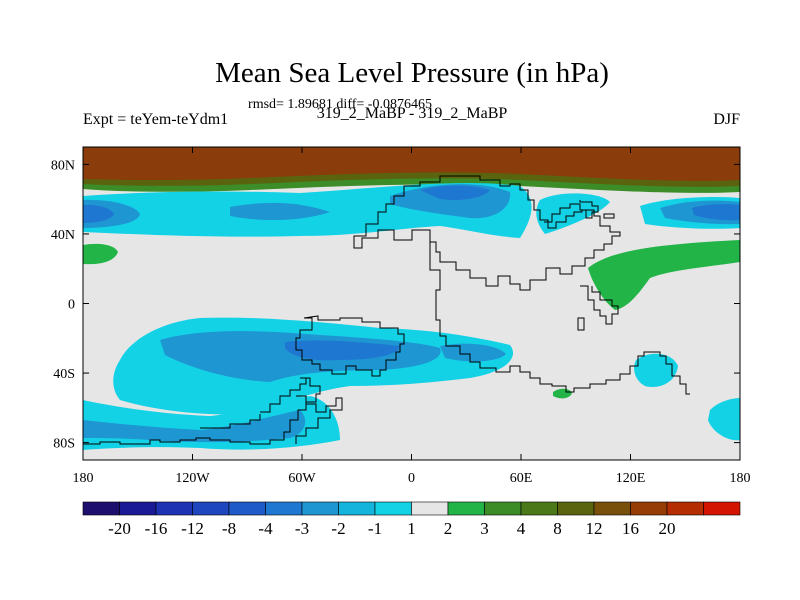  Describe the element at coordinates (412, 113) in the screenshot. I see `comparison-label: 319_2_MaBP - 319_2_MaBP` at that location.